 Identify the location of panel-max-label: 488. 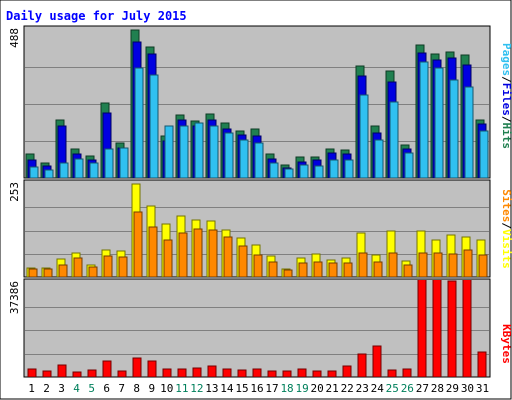
(14, 38).